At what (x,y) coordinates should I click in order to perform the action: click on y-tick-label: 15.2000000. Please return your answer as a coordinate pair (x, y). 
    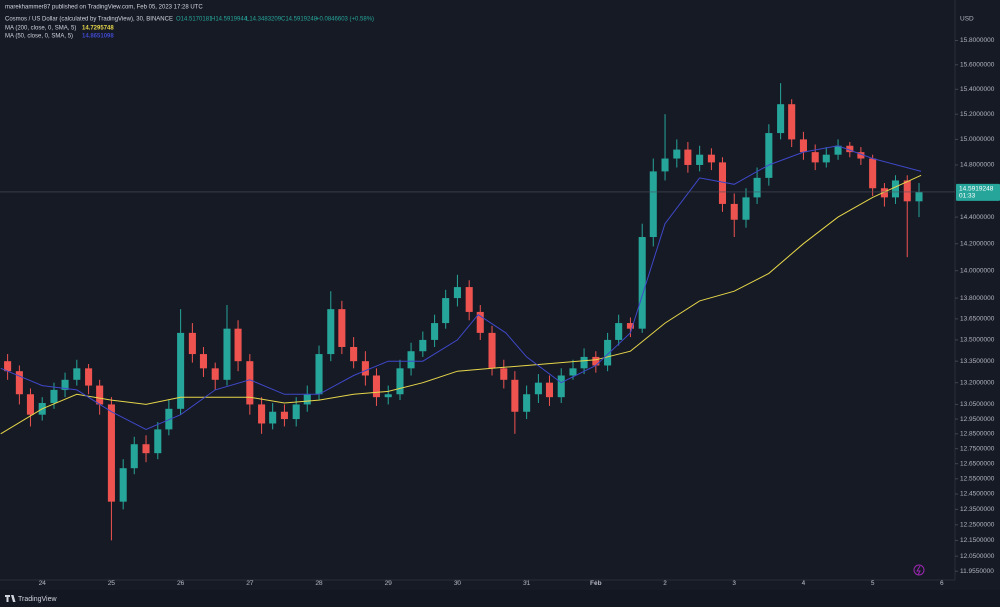
    Looking at the image, I should click on (977, 114).